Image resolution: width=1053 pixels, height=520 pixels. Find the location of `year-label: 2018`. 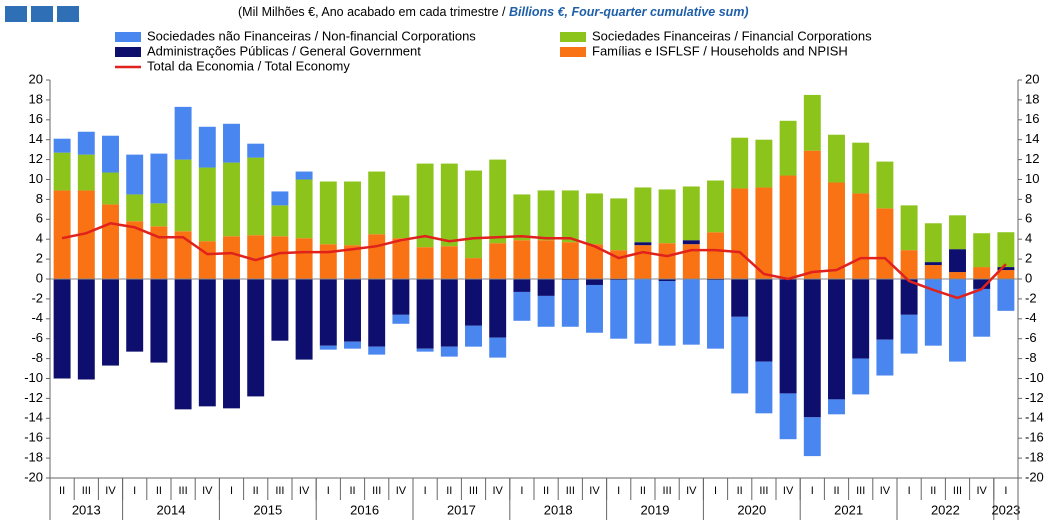

year-label: 2018 is located at coordinates (558, 509).